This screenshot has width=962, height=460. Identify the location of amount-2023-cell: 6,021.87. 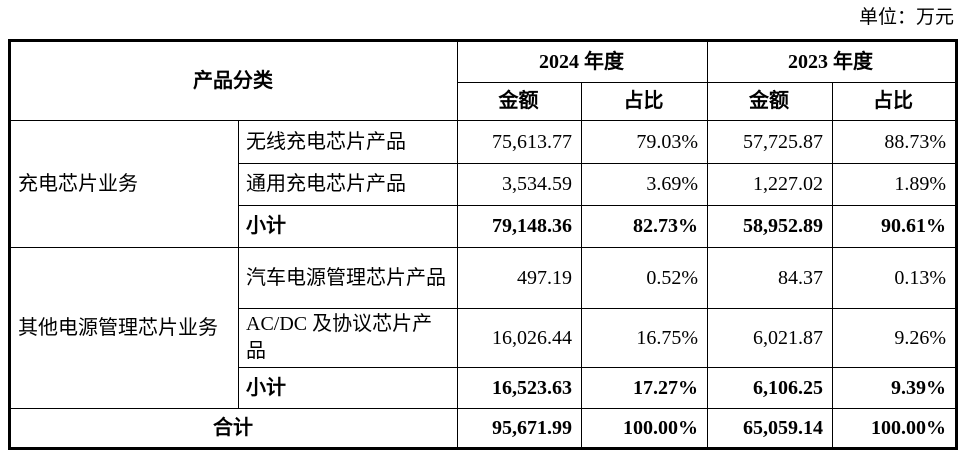
(770, 338).